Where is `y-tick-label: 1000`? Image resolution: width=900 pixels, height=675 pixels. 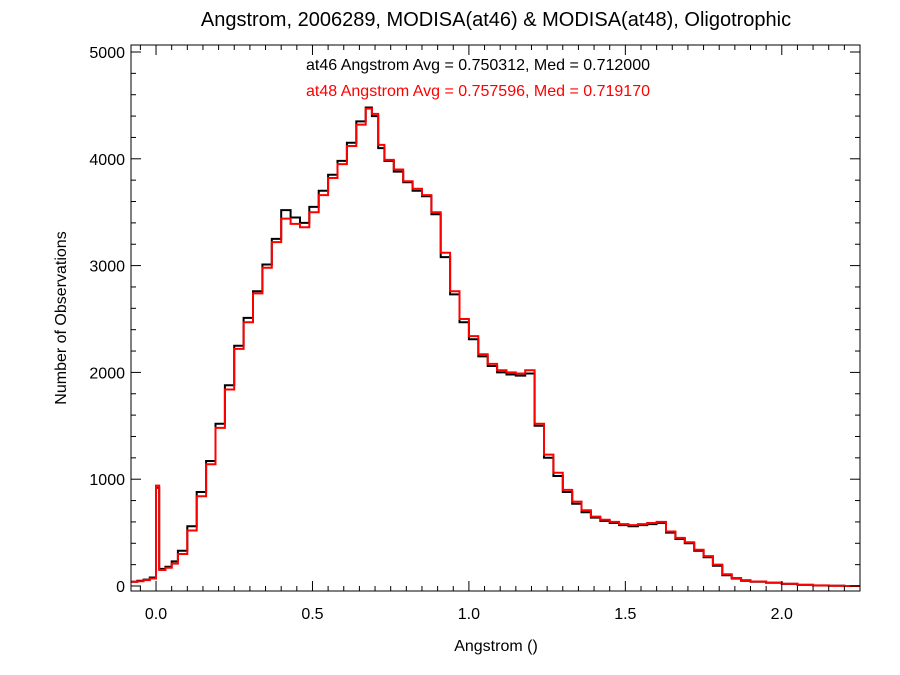 y-tick-label: 1000 is located at coordinates (107, 480).